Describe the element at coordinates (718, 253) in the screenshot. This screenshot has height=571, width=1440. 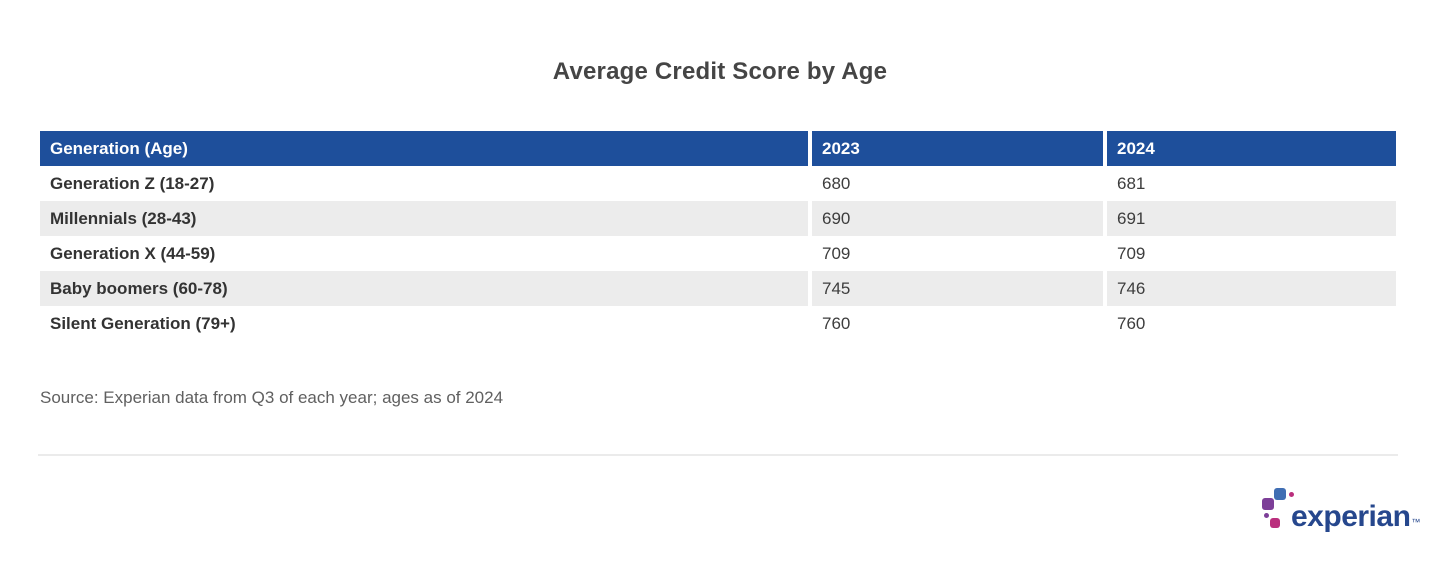
I see `table-row: Generation X (44-59) 709 709` at that location.